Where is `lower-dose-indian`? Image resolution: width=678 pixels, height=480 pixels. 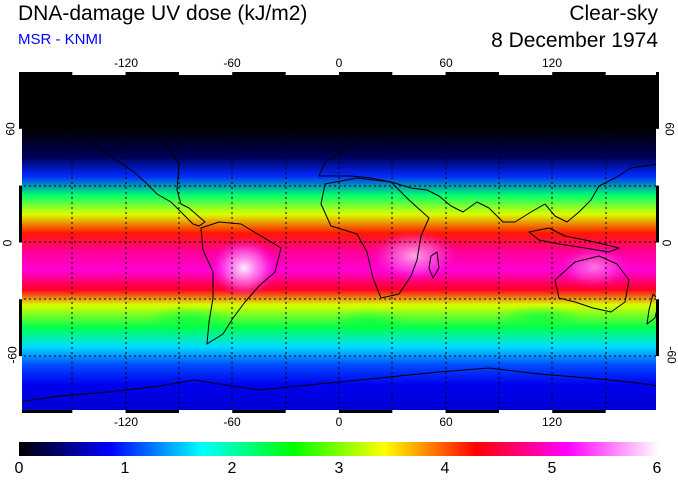
lower-dose-indian is located at coordinates (539, 318).